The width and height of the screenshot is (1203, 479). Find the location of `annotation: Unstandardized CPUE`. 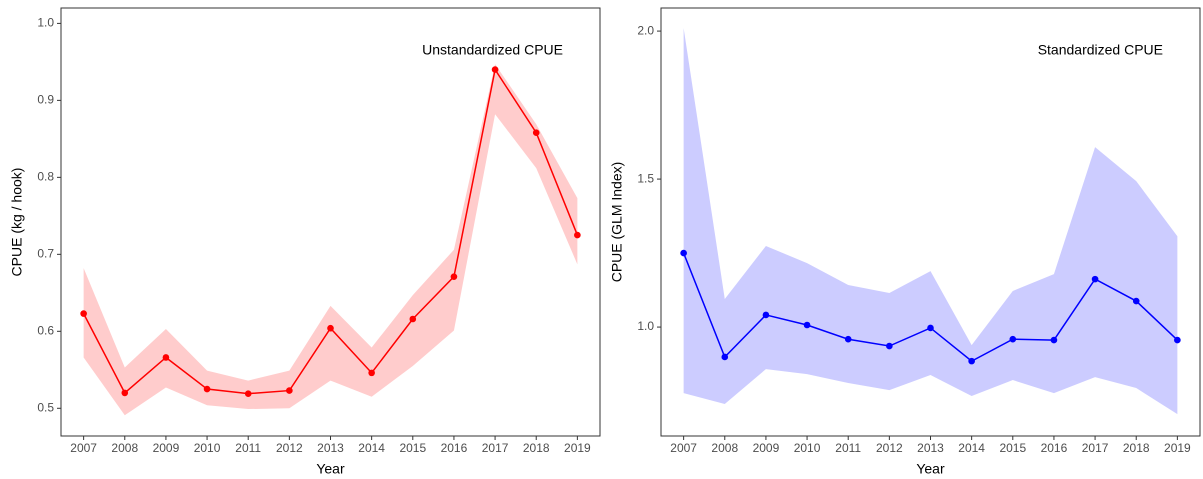

annotation: Unstandardized CPUE is located at coordinates (492, 50).